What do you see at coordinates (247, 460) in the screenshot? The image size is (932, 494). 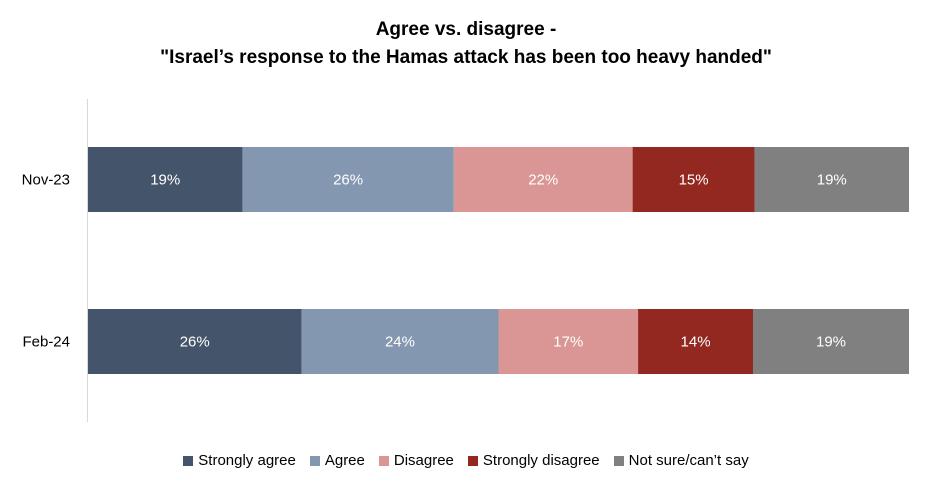 I see `legend-label: Strongly agree` at bounding box center [247, 460].